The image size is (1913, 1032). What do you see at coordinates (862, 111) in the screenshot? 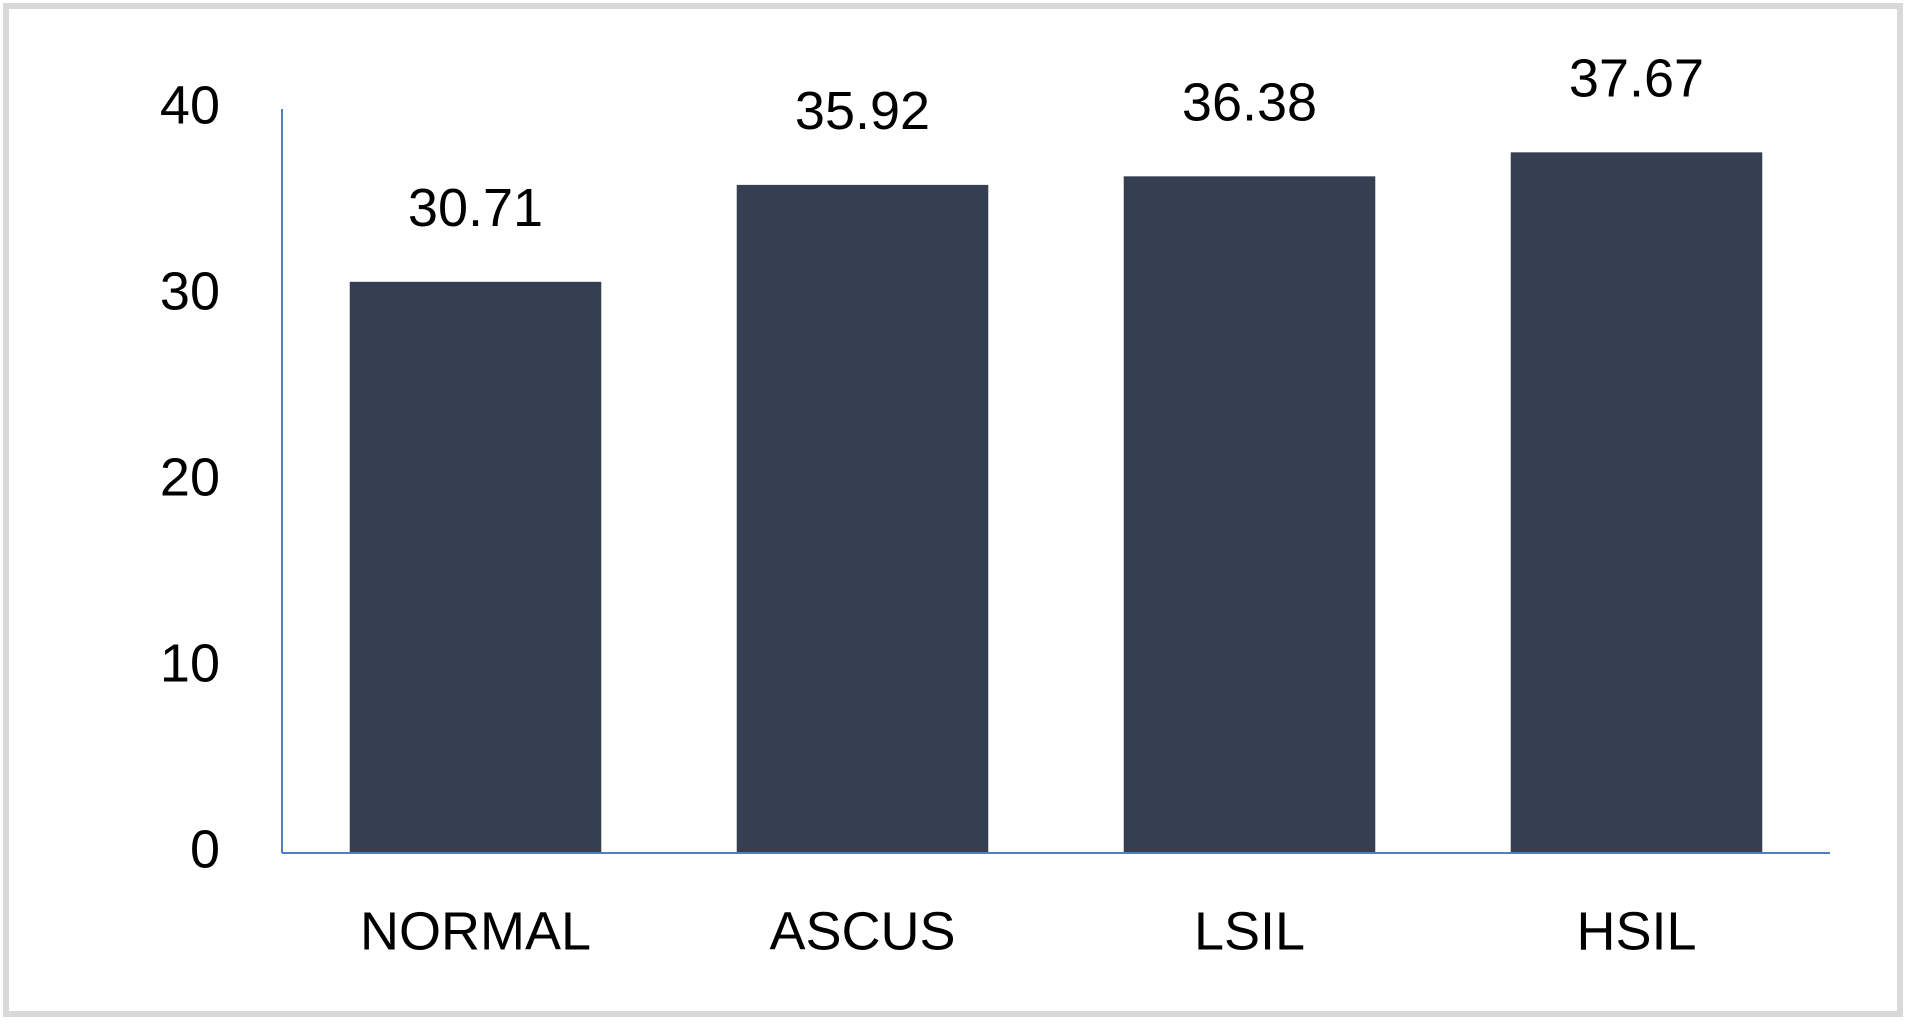
I see `value-label: 35.92` at bounding box center [862, 111].